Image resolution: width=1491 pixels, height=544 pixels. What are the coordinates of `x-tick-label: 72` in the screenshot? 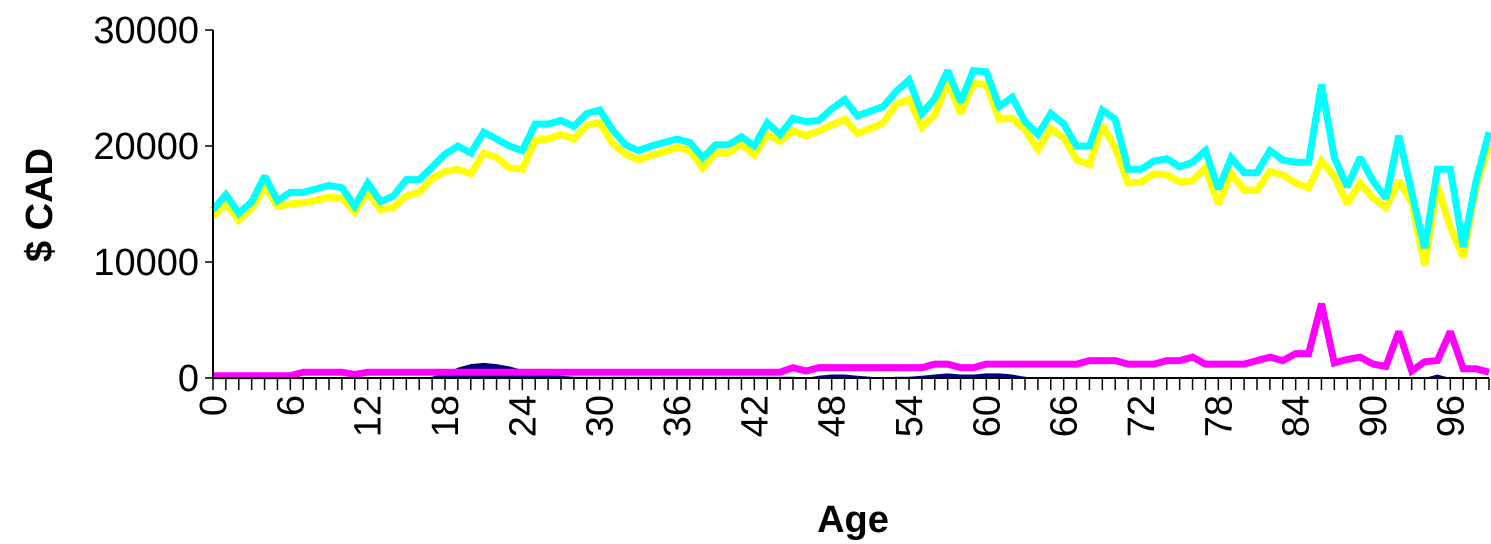 It's located at (1142, 416).